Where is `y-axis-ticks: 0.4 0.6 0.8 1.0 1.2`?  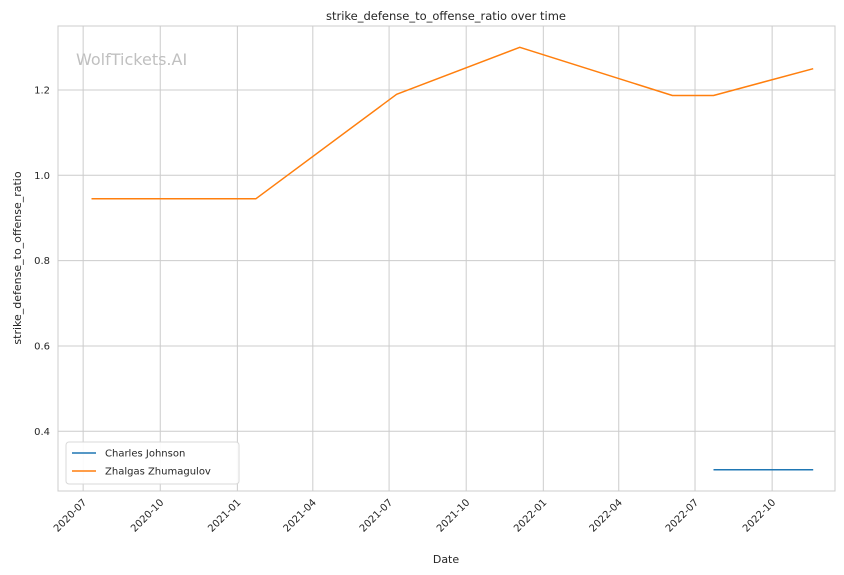 y-axis-ticks: 0.4 0.6 0.8 1.0 1.2 is located at coordinates (42, 261).